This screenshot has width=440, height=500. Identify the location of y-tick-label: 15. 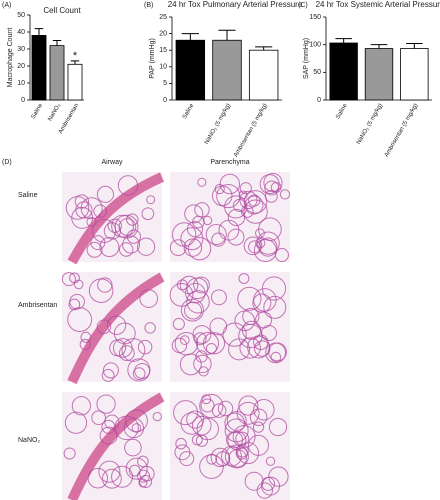
(163, 50).